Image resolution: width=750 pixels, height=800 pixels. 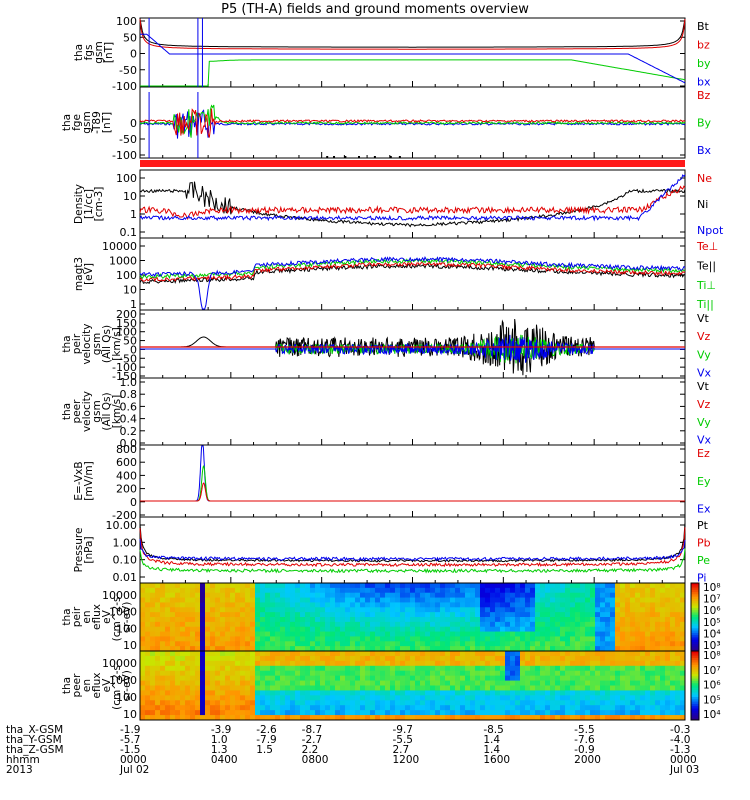 What do you see at coordinates (704, 481) in the screenshot?
I see `legend-ey: Ey` at bounding box center [704, 481].